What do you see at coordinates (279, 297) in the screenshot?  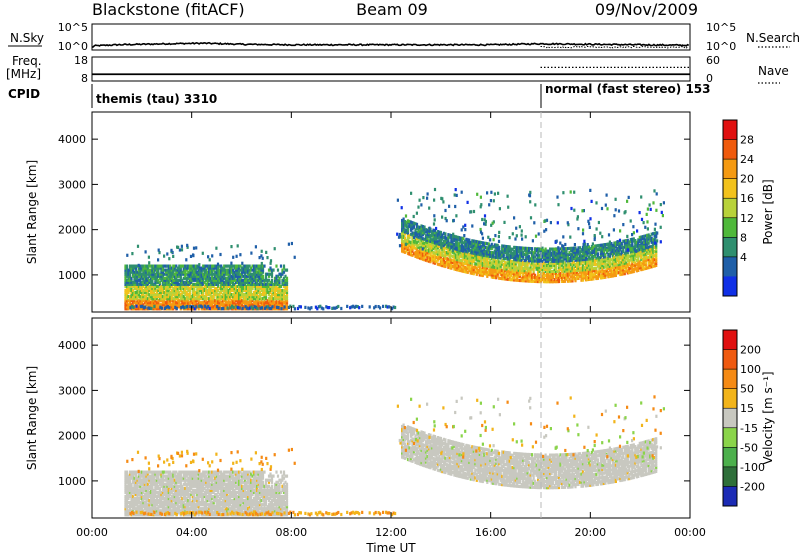 I see `power-cell-1960` at bounding box center [279, 297].